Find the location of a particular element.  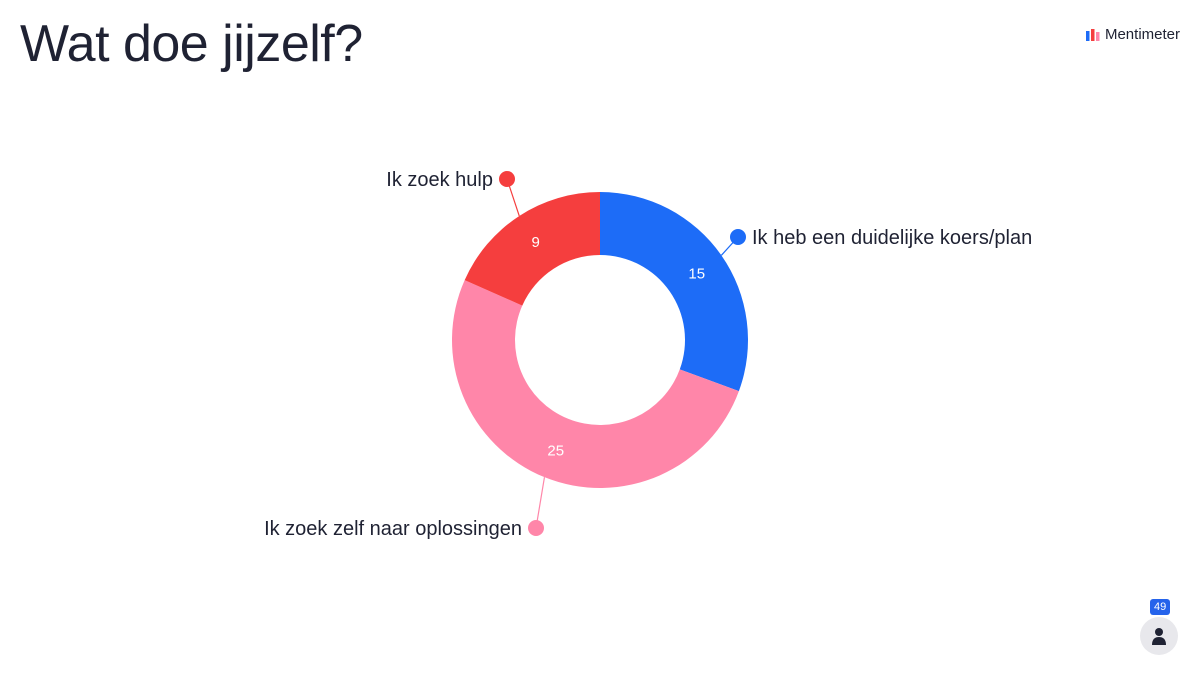

donut-slice-ik-zoek-hulp is located at coordinates (532, 249).